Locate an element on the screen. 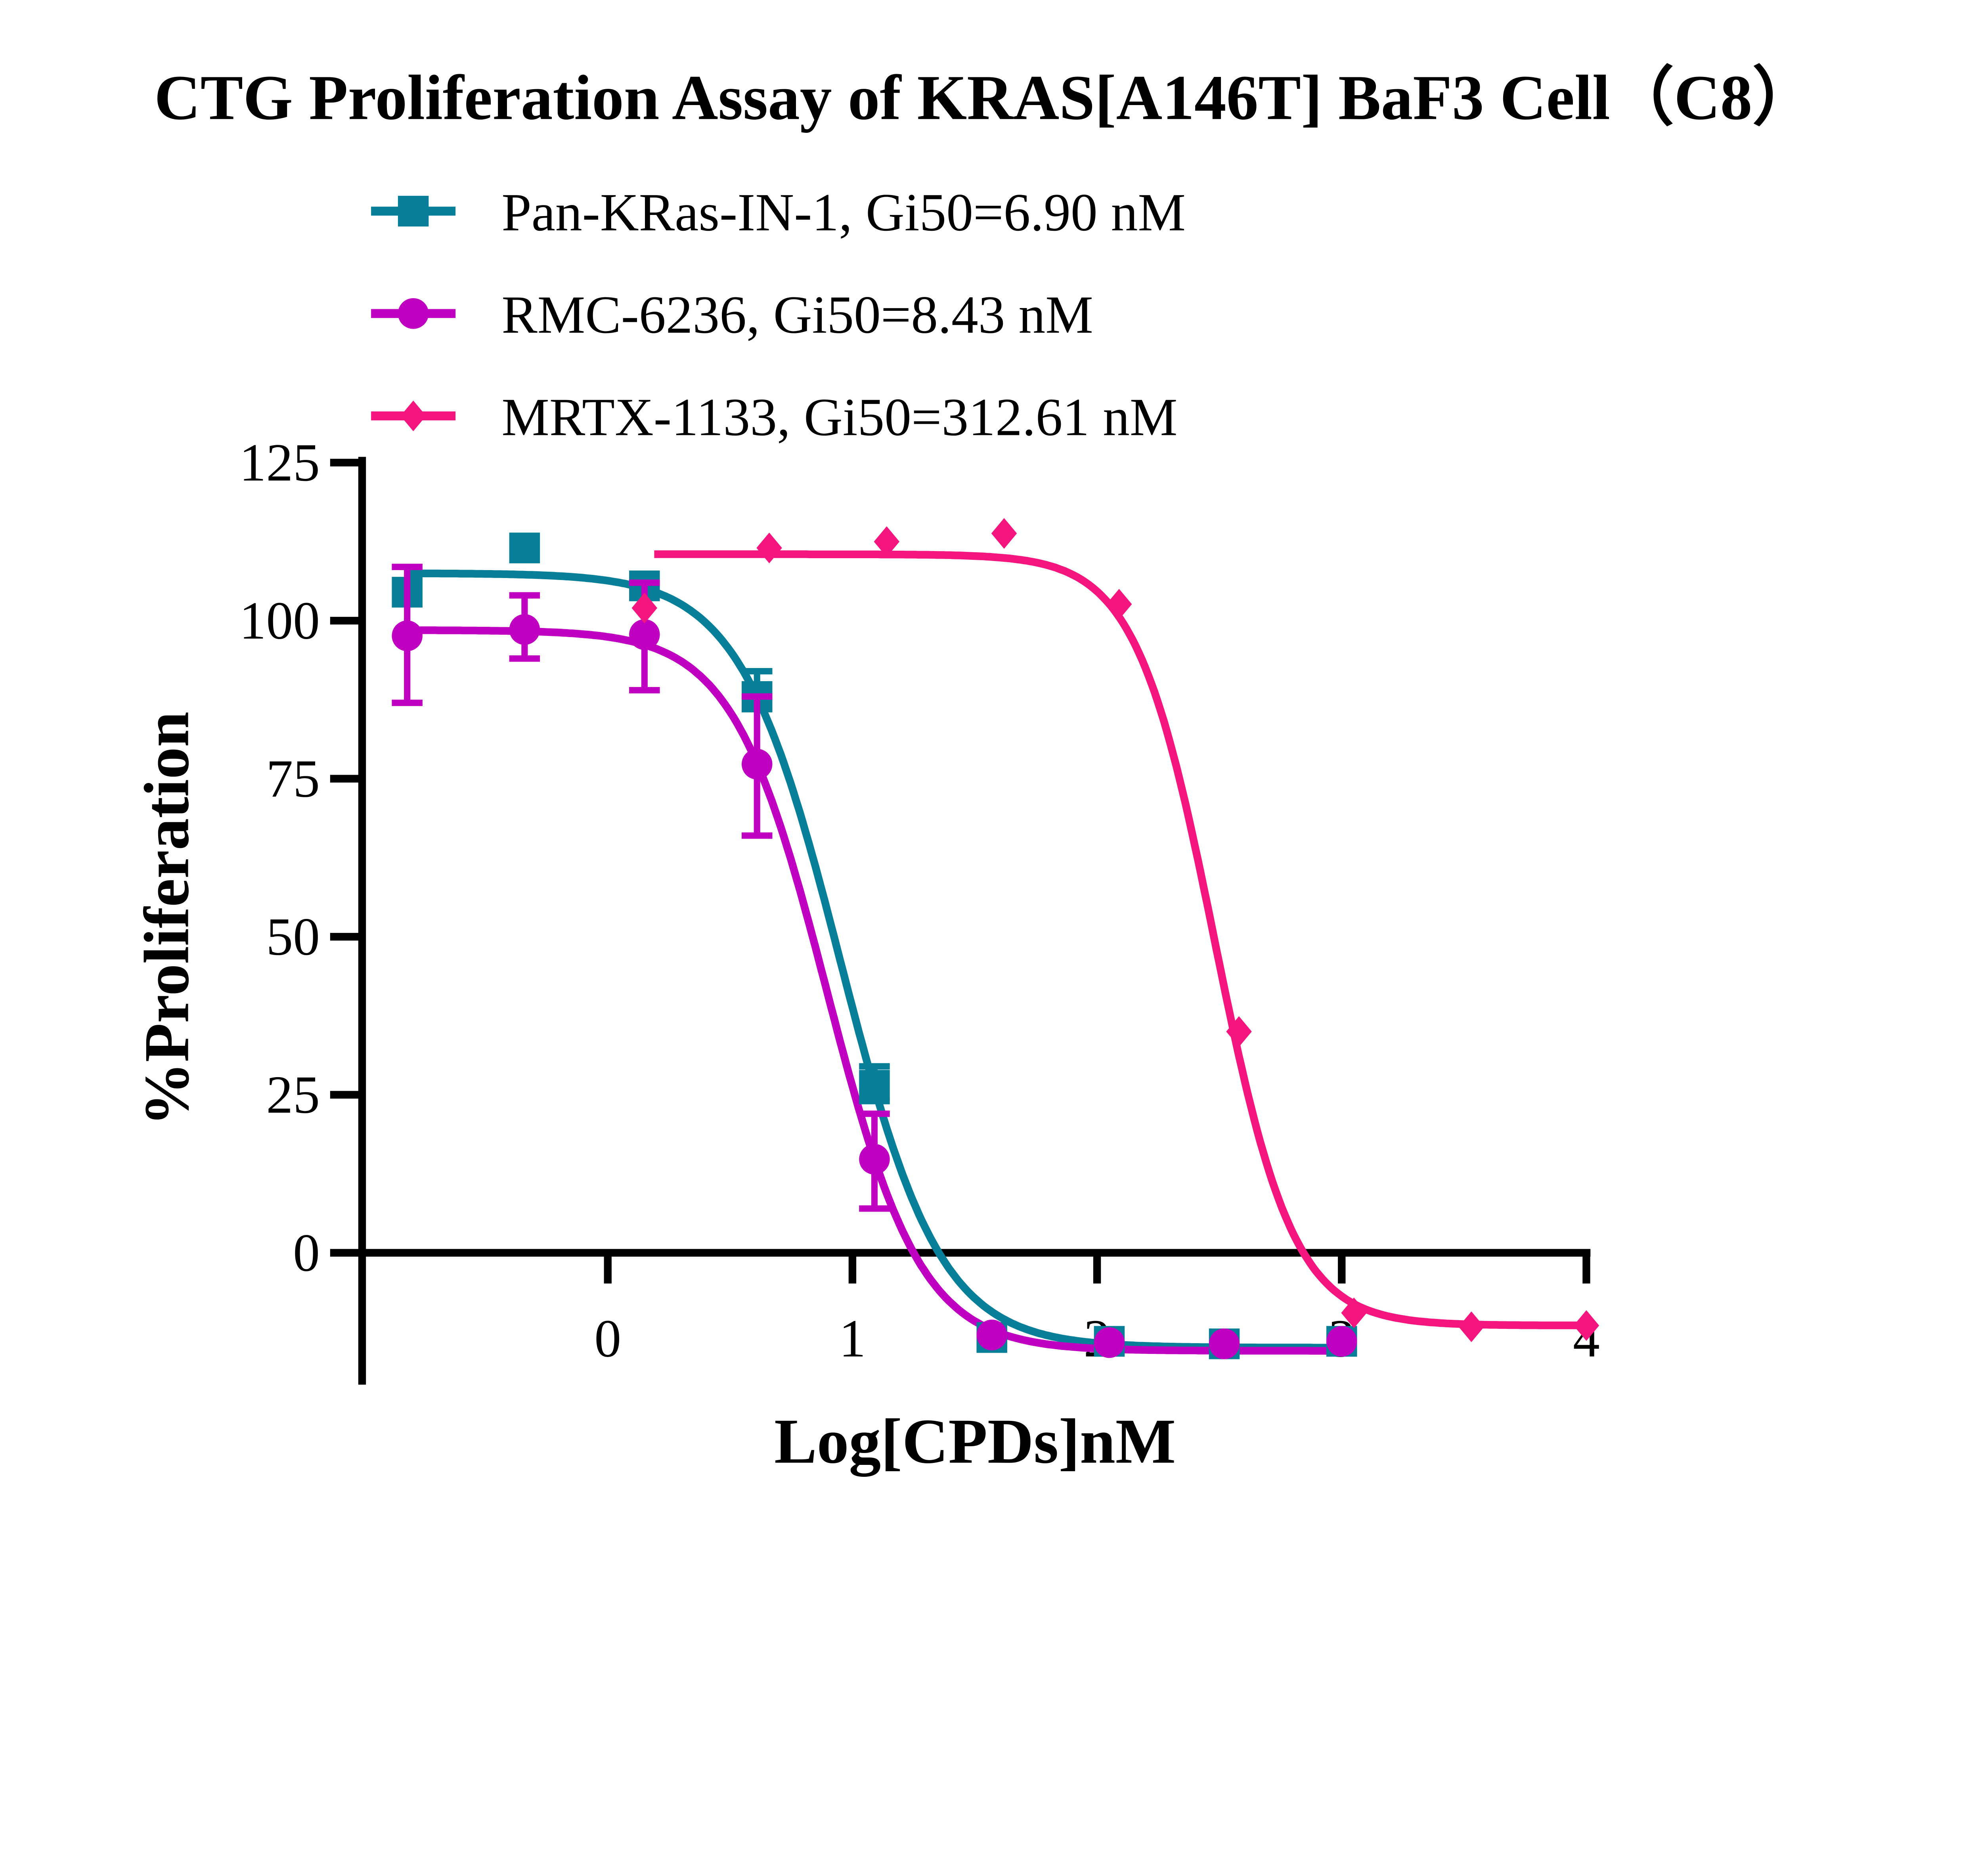 The width and height of the screenshot is (1982, 1876). x-axis-label: Log[CPDs]nM is located at coordinates (975, 1441).